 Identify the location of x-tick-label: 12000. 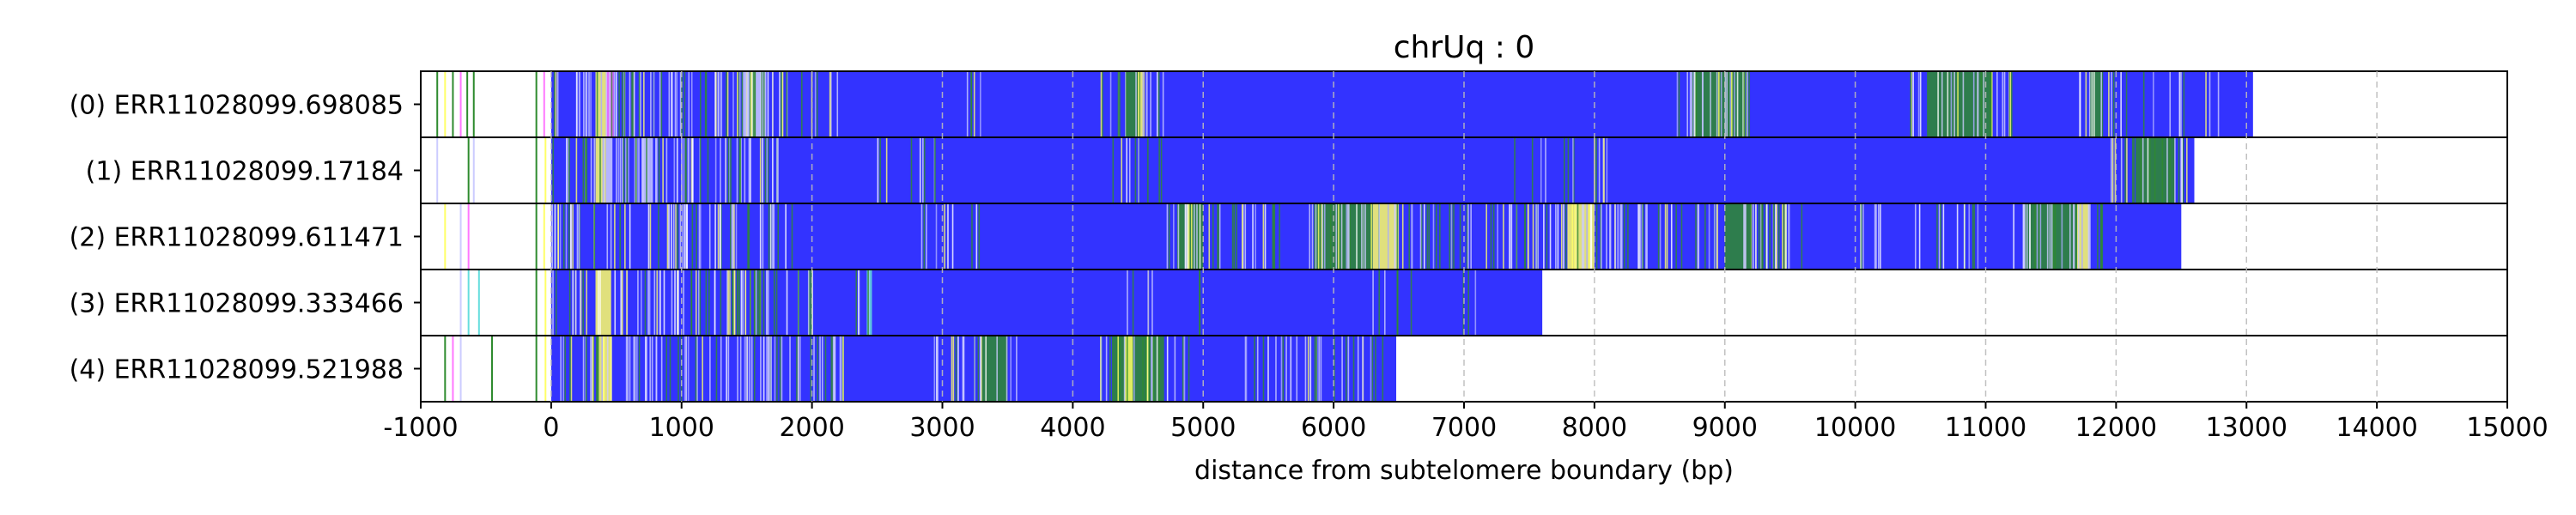
(2116, 428).